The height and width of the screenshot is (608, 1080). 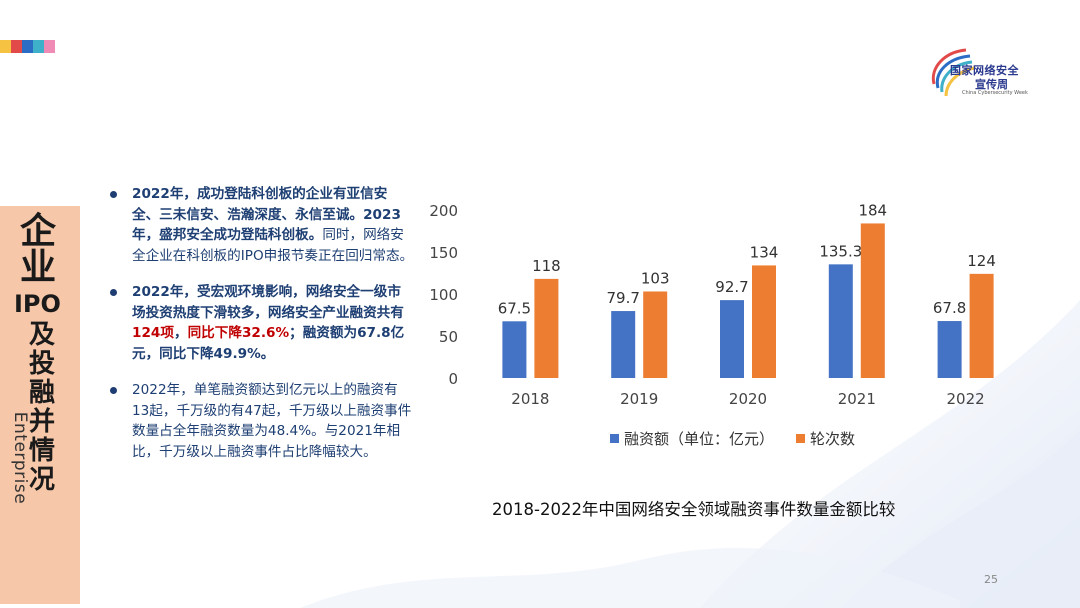 What do you see at coordinates (872, 210) in the screenshot?
I see `data-label: 184` at bounding box center [872, 210].